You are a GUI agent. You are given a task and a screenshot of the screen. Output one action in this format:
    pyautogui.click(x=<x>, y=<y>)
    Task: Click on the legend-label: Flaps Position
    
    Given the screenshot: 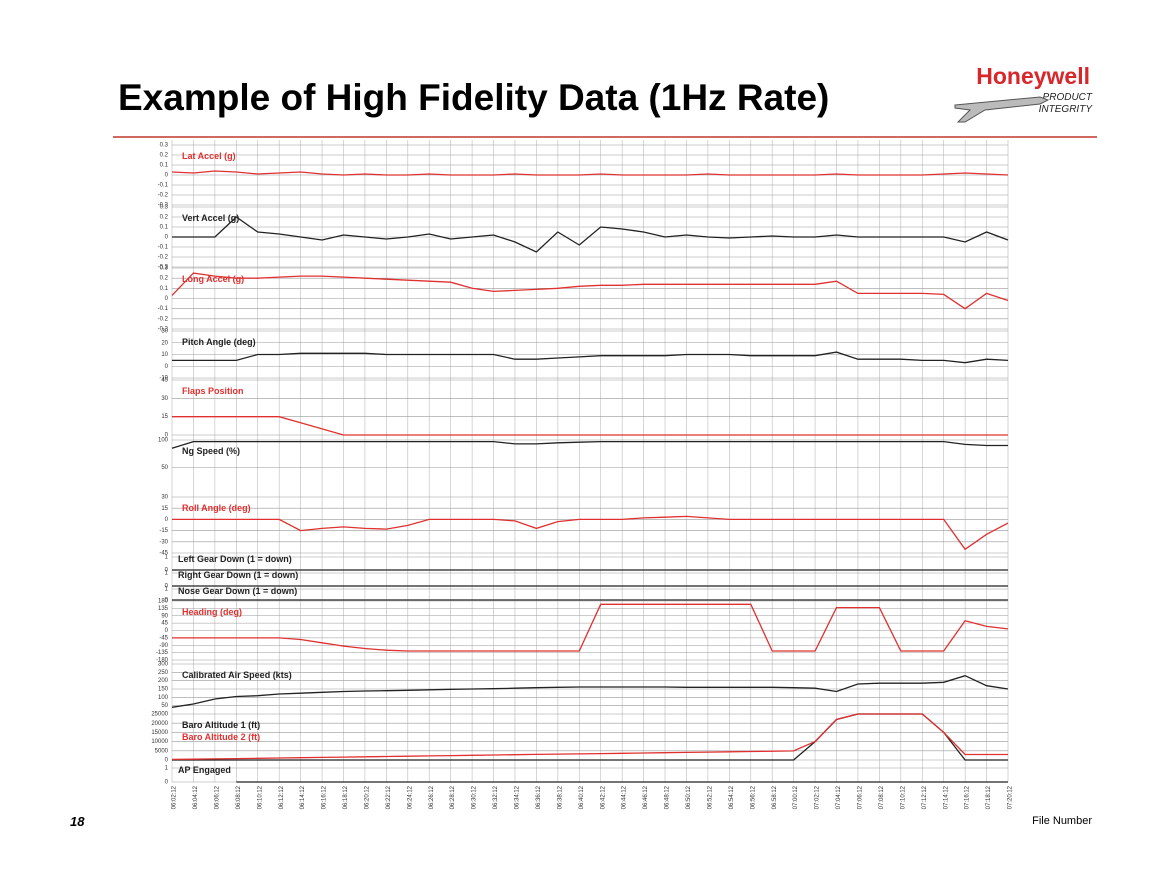 What is the action you would take?
    pyautogui.click(x=213, y=391)
    